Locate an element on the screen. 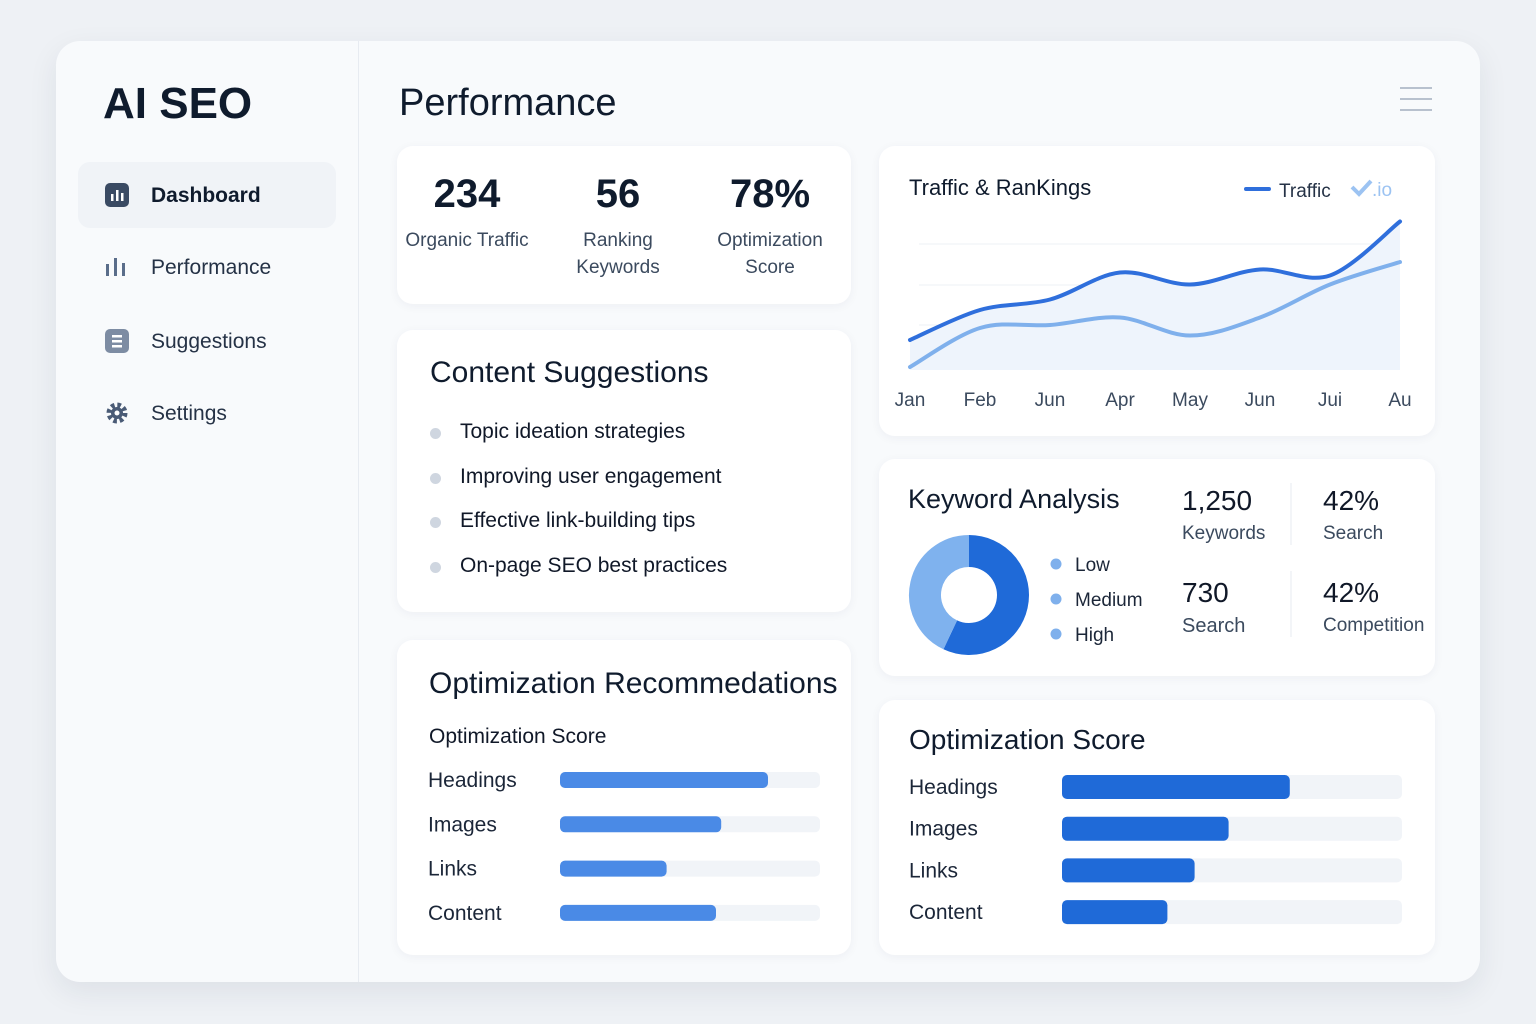 The image size is (1536, 1024). chart-title: Traffic & RanKings is located at coordinates (1000, 187).